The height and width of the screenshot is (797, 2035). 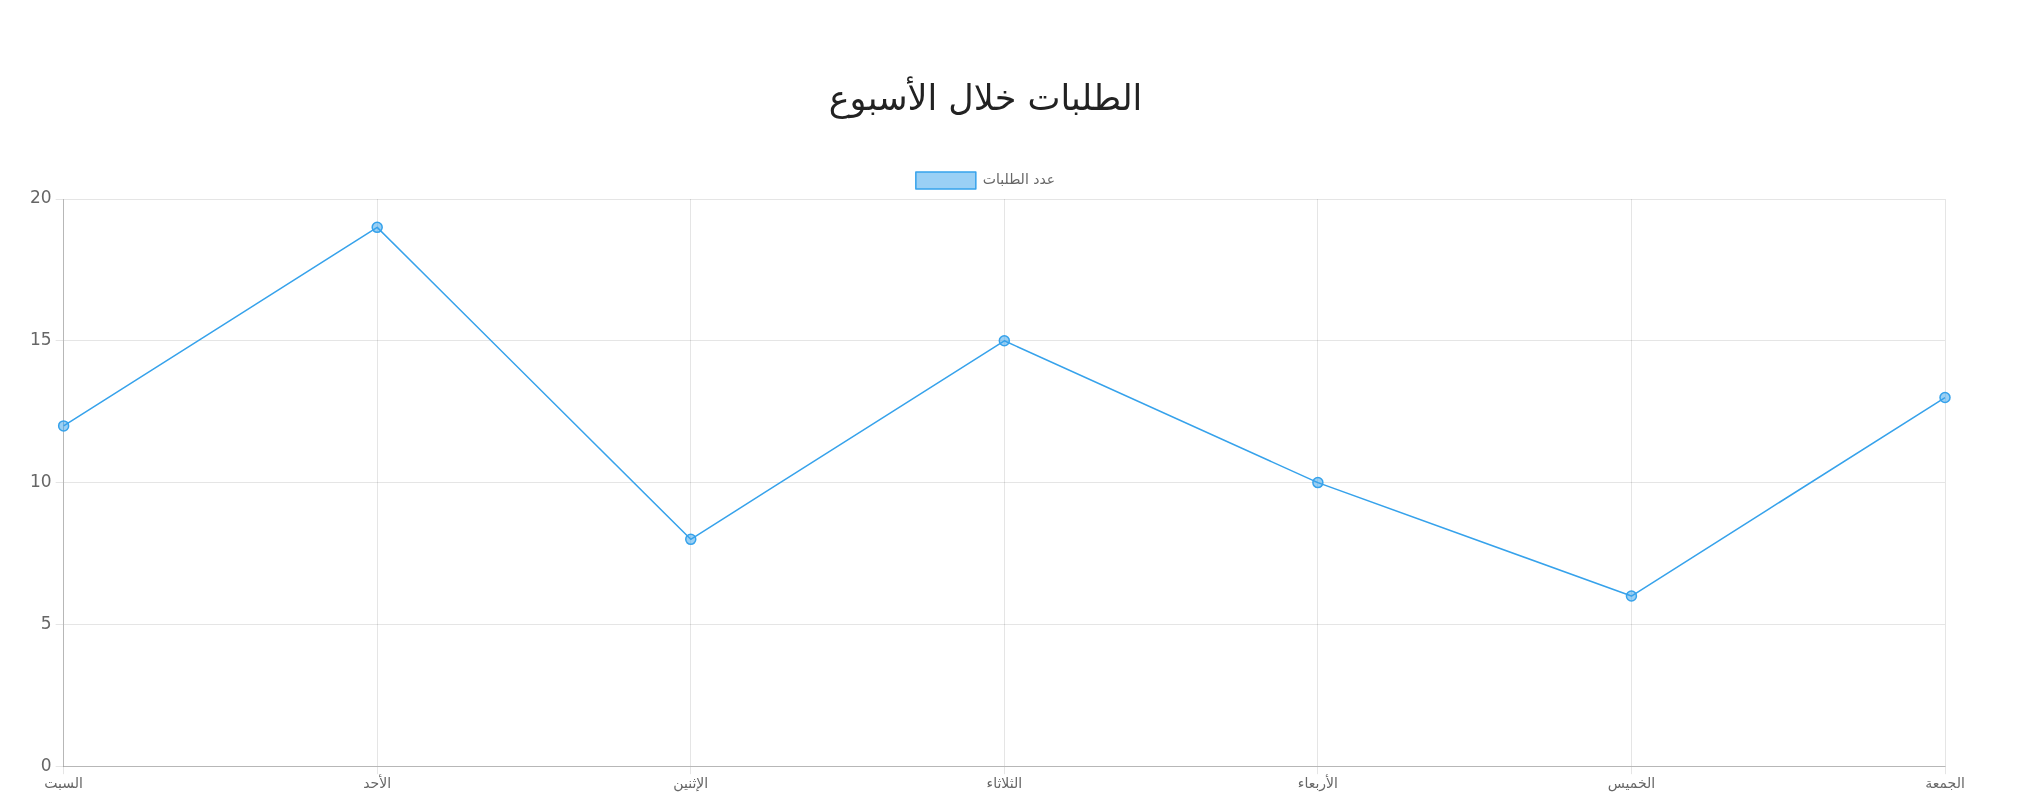 What do you see at coordinates (691, 784) in the screenshot?
I see `x-tick-label: الإثنين` at bounding box center [691, 784].